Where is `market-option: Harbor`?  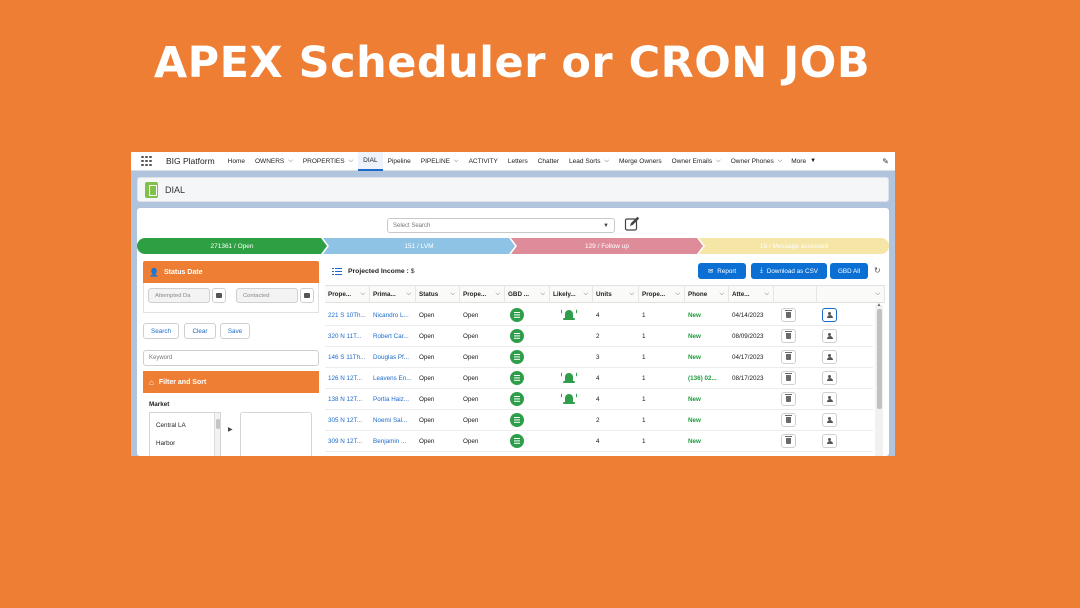 market-option: Harbor is located at coordinates (166, 443).